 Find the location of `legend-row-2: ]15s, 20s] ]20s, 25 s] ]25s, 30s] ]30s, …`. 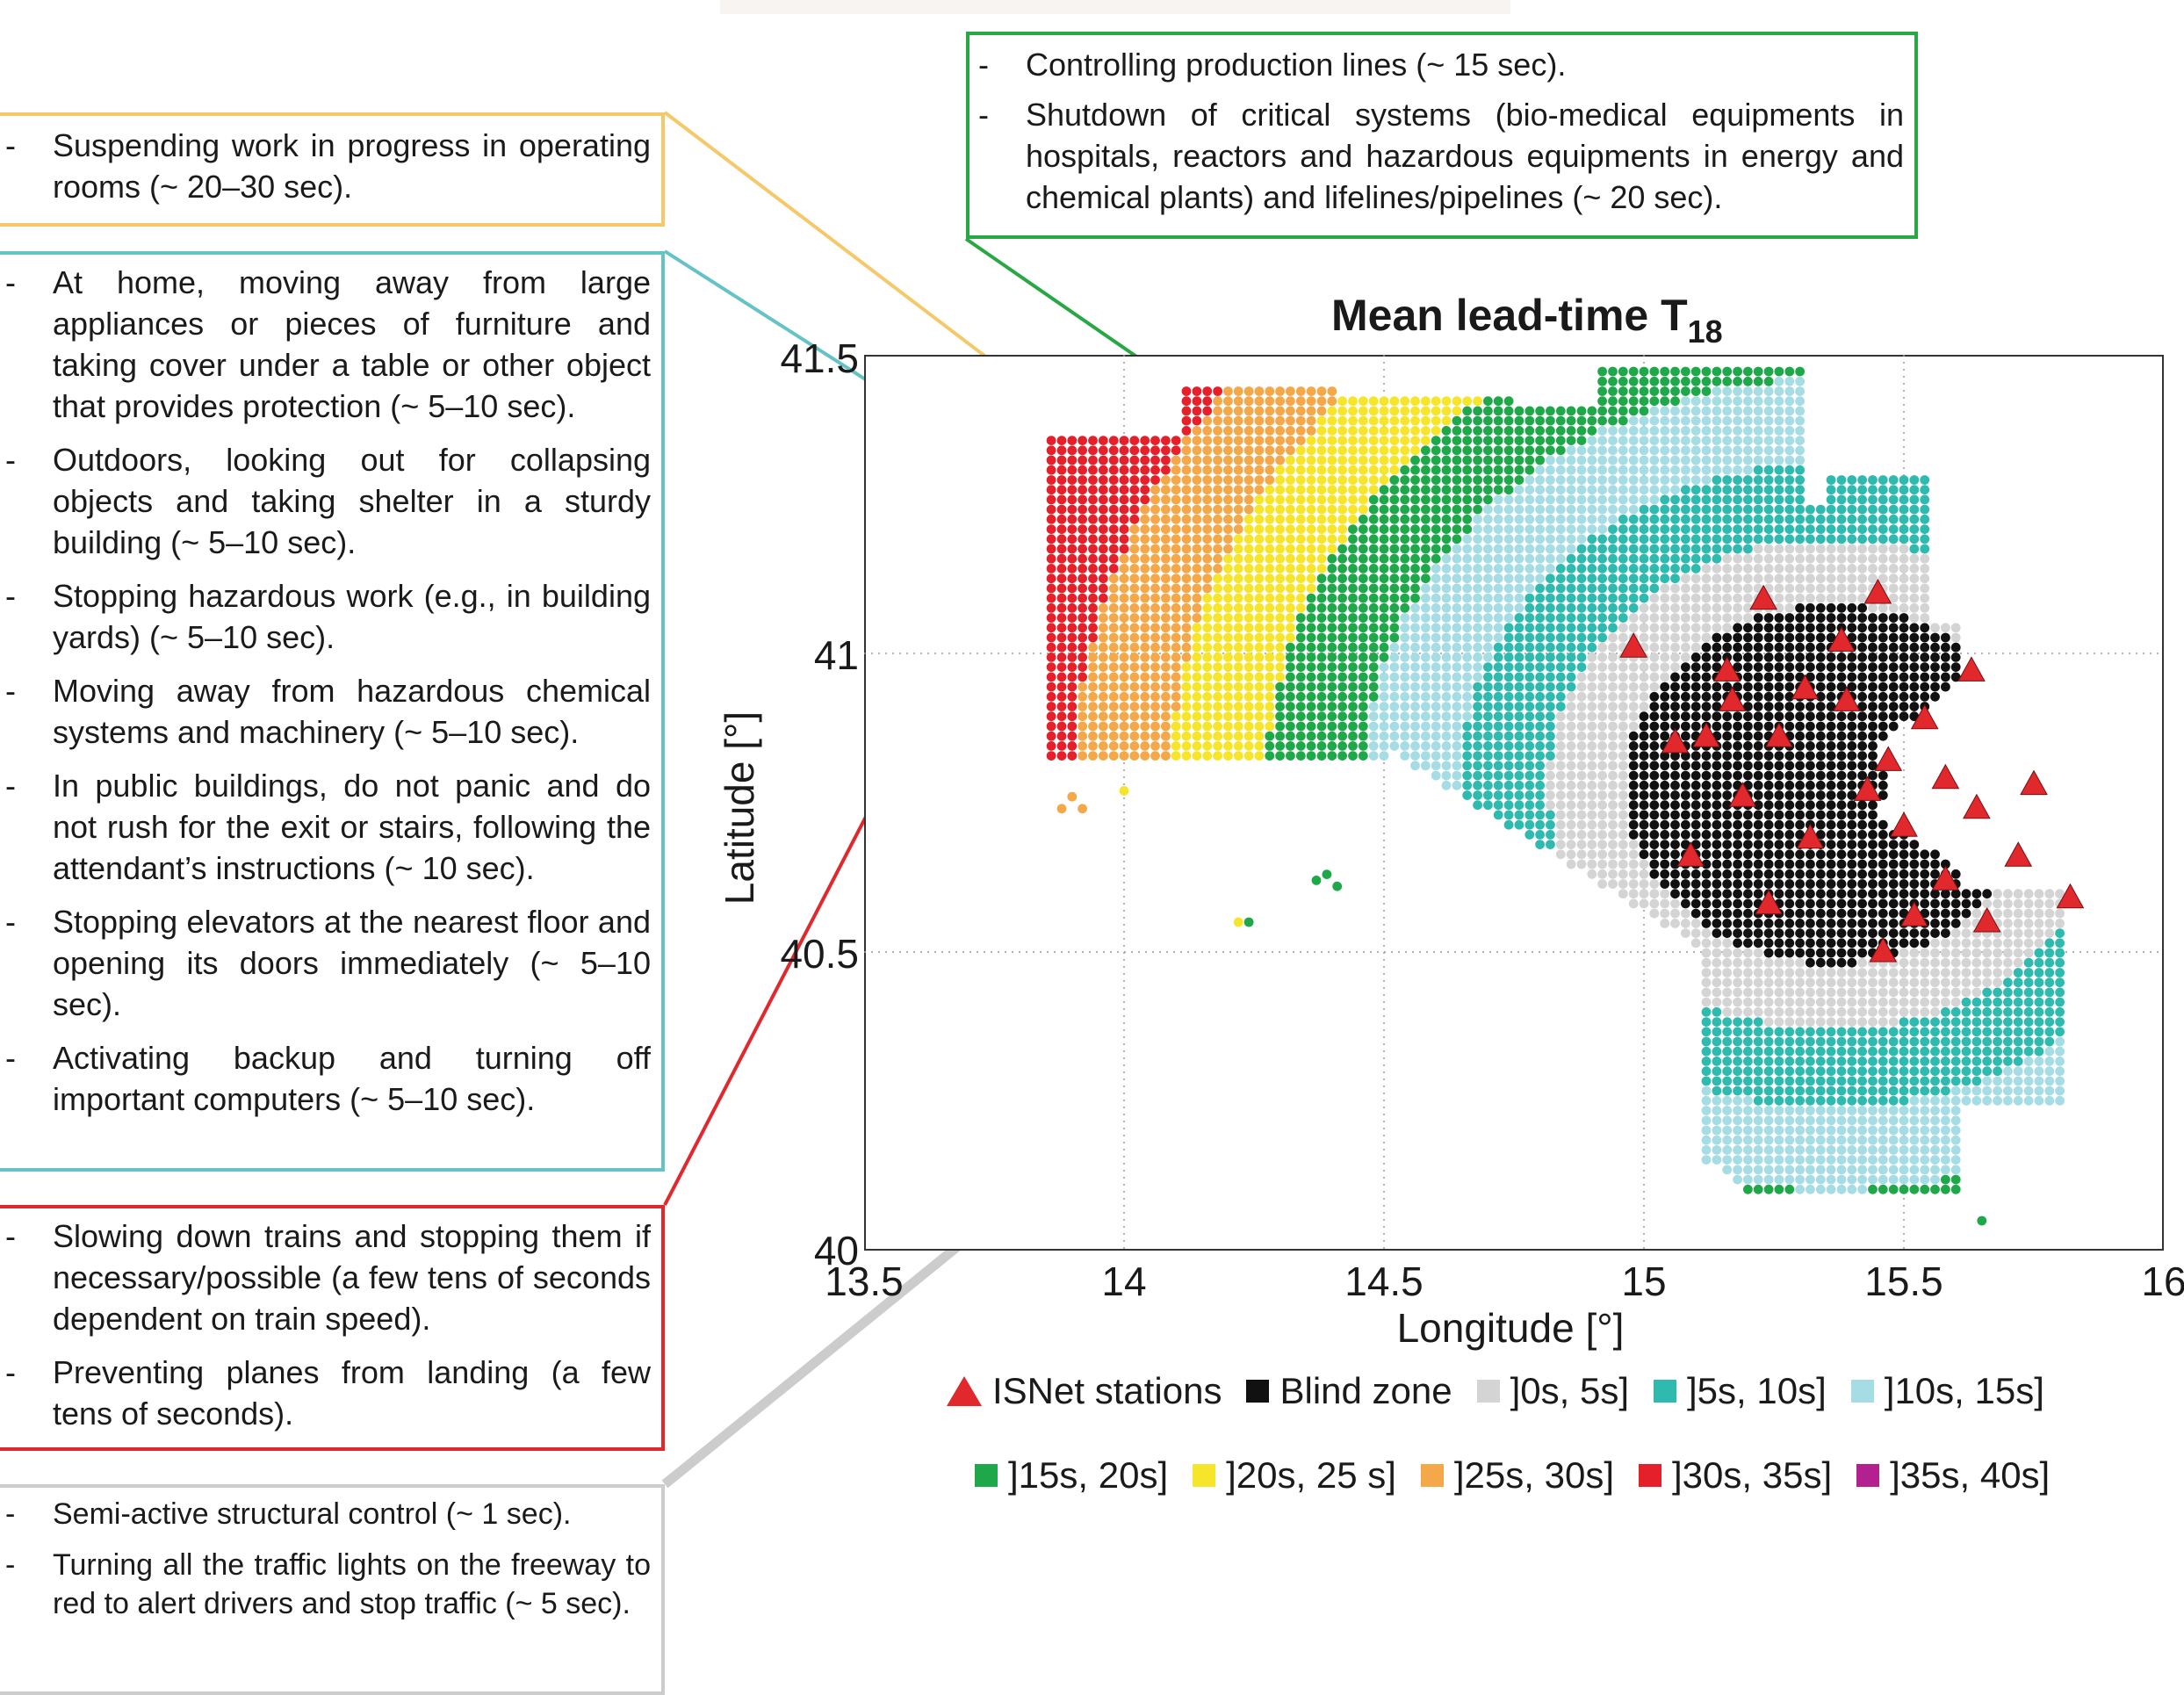

legend-row-2: ]15s, 20s] ]20s, 25 s] ]25s, 30s] ]30s, … is located at coordinates (1512, 1475).